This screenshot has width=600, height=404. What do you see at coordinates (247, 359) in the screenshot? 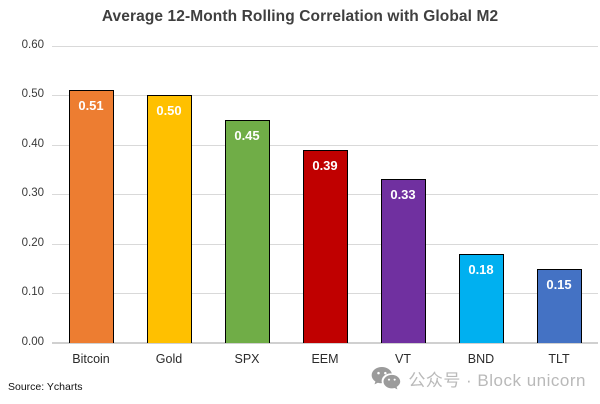
I see `x-tick-label-spx: SPX` at bounding box center [247, 359].